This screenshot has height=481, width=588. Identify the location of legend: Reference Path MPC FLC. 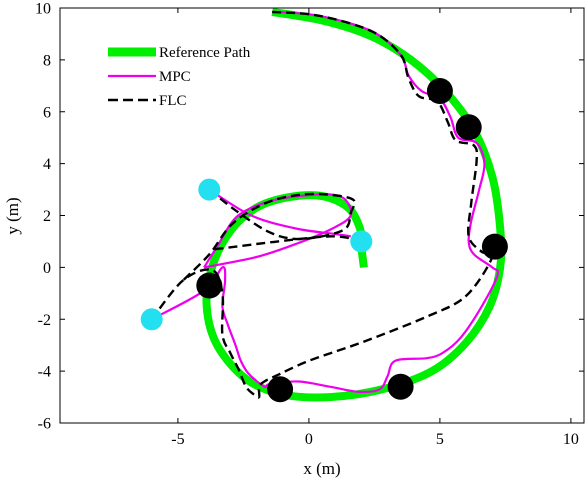
(179, 77).